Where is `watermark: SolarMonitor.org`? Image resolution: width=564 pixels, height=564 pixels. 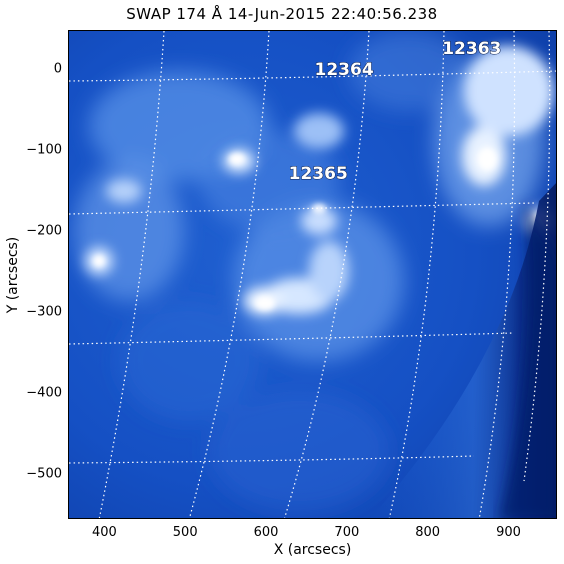 watermark: SolarMonitor.org is located at coordinates (471, 544).